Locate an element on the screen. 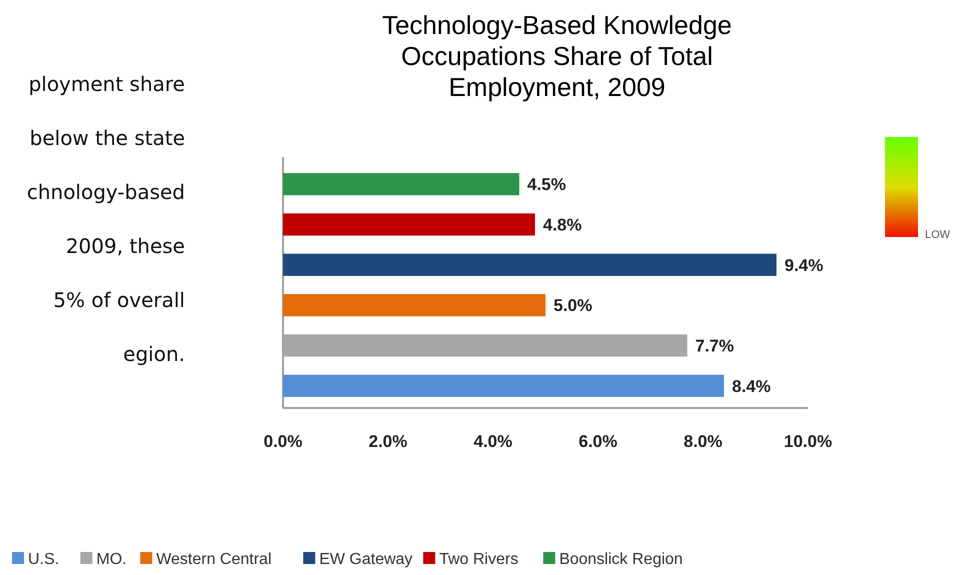  data-label: 7.7% is located at coordinates (714, 346).